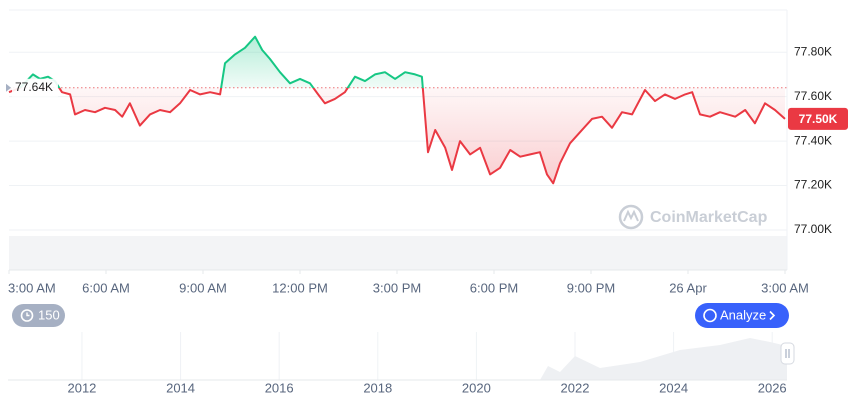  I want to click on watermark-logo-mark, so click(631, 215).